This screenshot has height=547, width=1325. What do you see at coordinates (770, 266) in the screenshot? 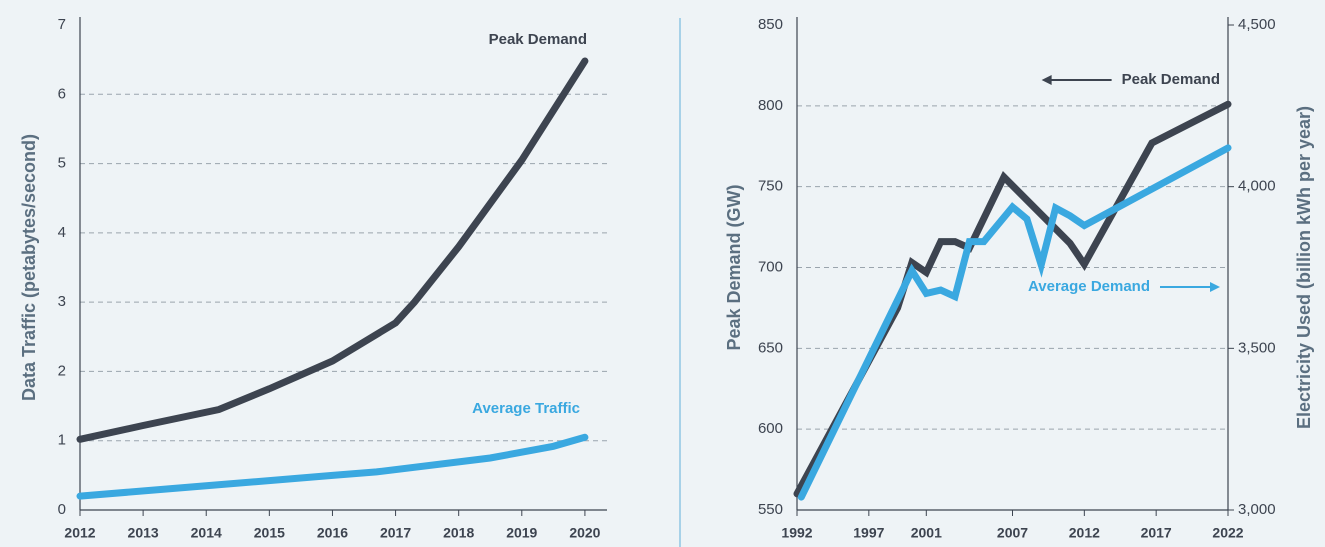
I see `y-tick-label: 700` at bounding box center [770, 266].